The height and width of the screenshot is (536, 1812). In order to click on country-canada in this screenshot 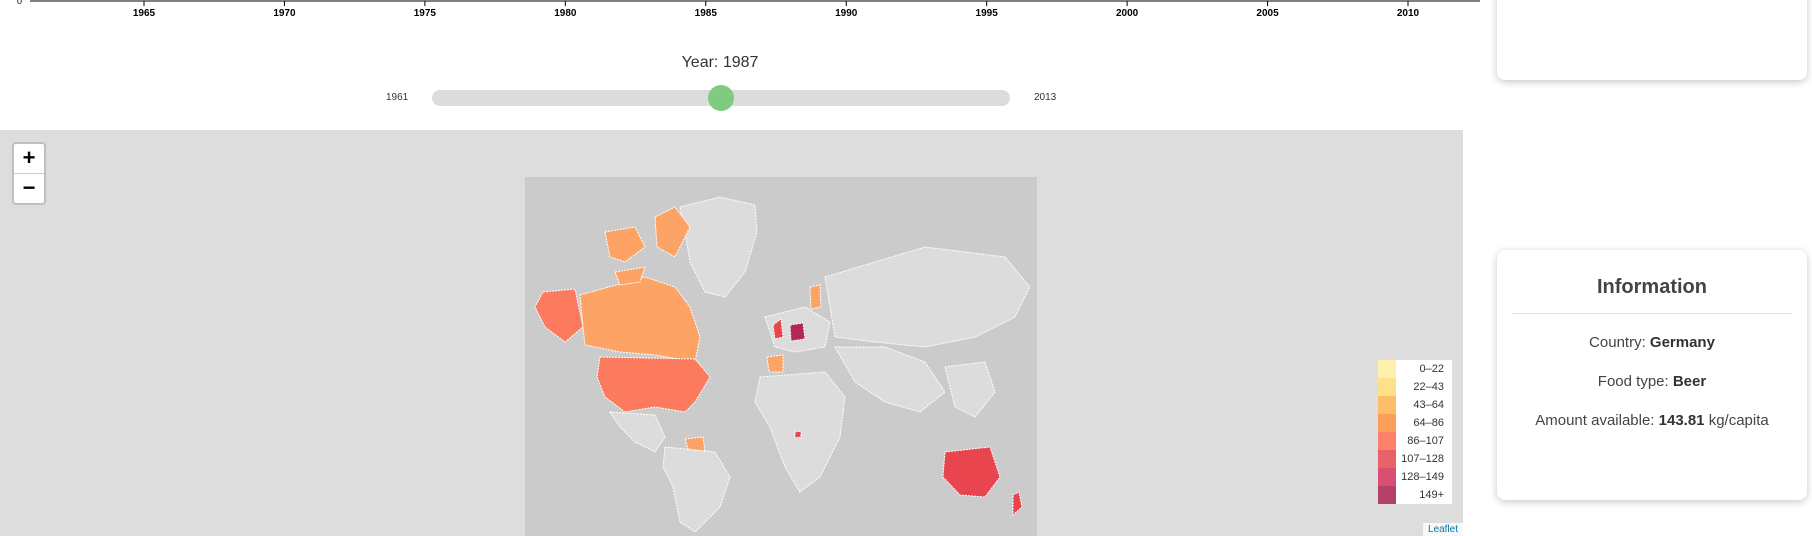, I will do `click(640, 319)`.